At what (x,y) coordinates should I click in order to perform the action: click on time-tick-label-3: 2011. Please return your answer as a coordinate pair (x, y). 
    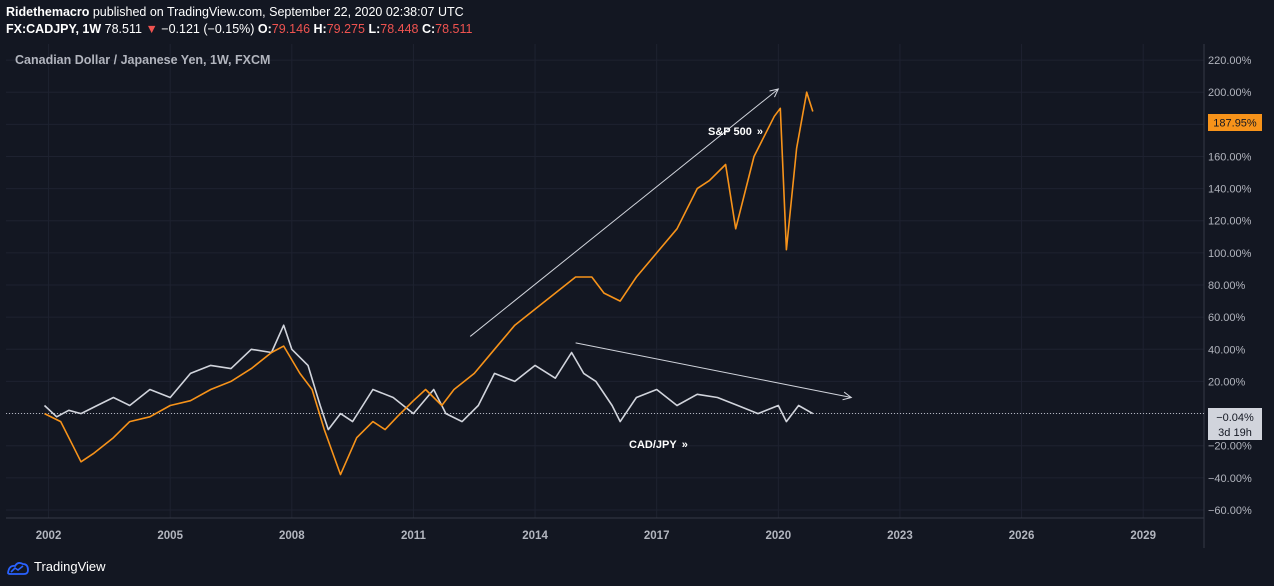
    Looking at the image, I should click on (414, 536).